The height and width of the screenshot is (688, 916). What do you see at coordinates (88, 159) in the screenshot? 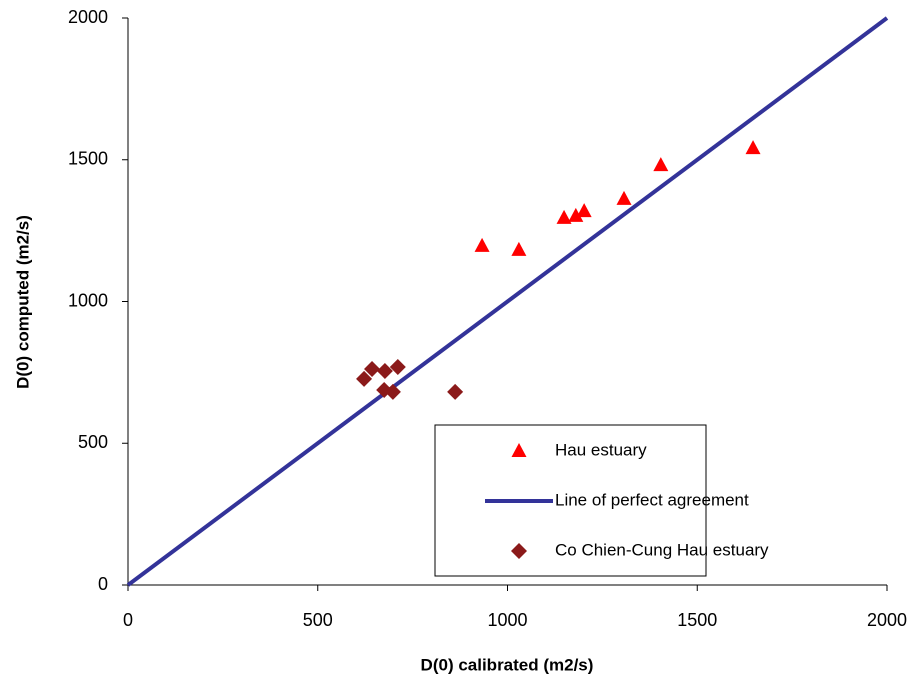
I see `y-tick-label: 1500` at bounding box center [88, 159].